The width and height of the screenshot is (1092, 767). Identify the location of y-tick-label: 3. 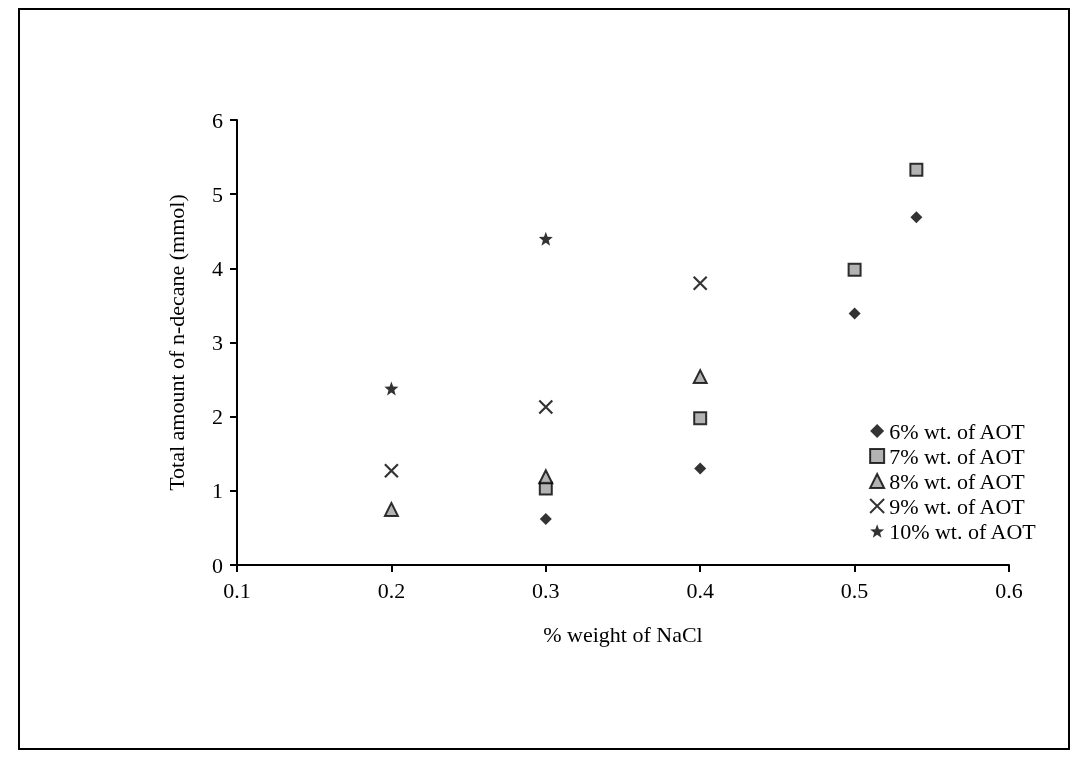
(217, 342).